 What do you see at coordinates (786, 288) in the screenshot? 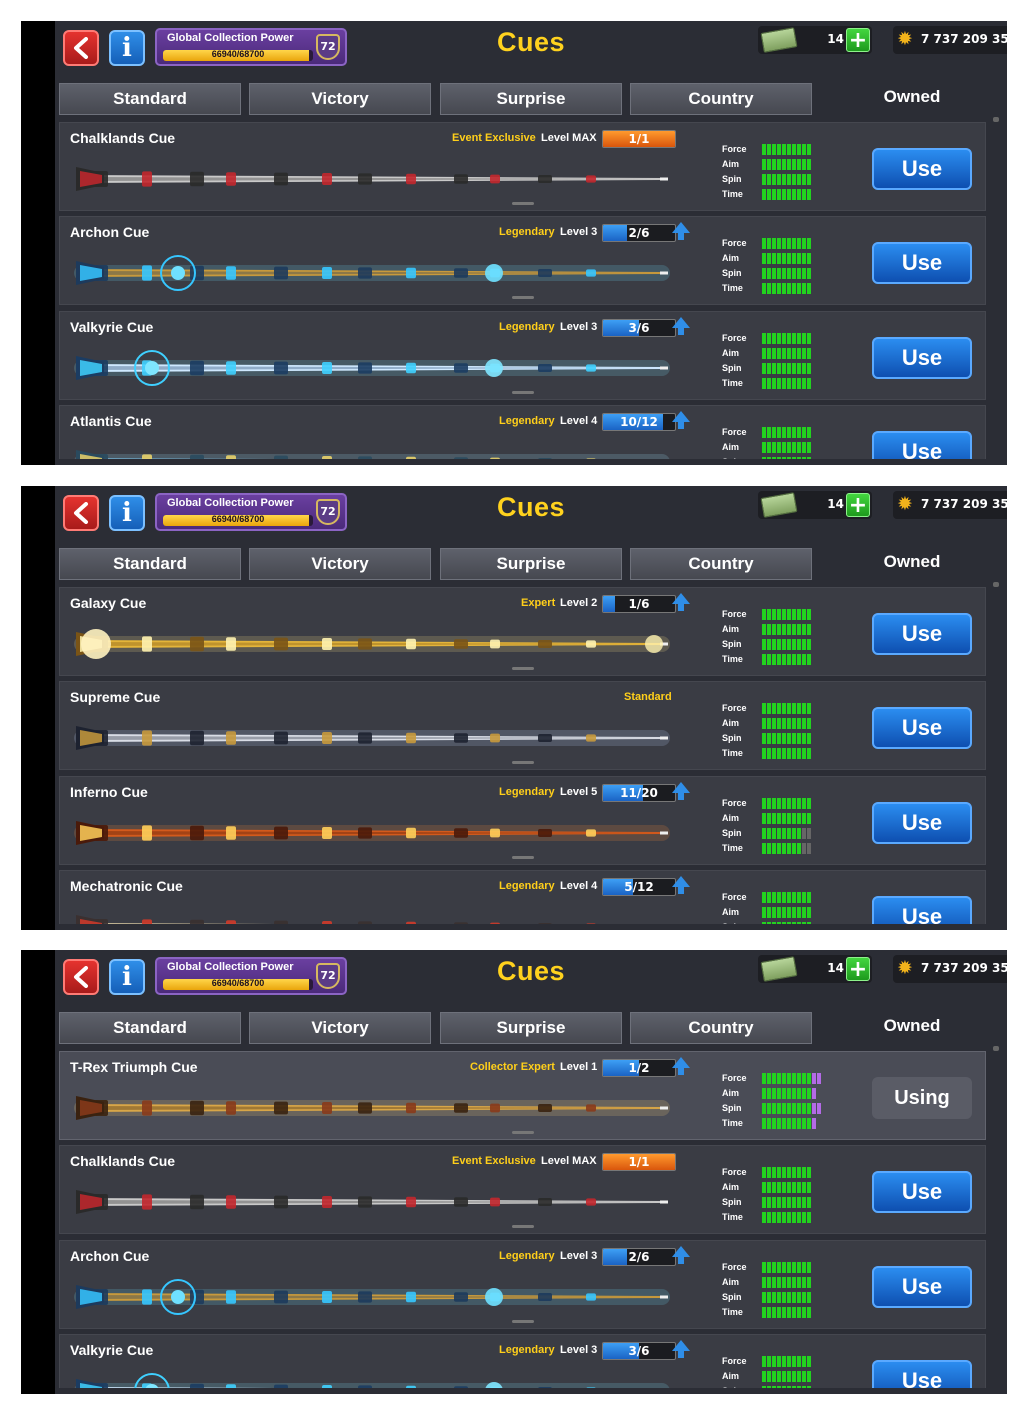
I see `stat-bars-time` at bounding box center [786, 288].